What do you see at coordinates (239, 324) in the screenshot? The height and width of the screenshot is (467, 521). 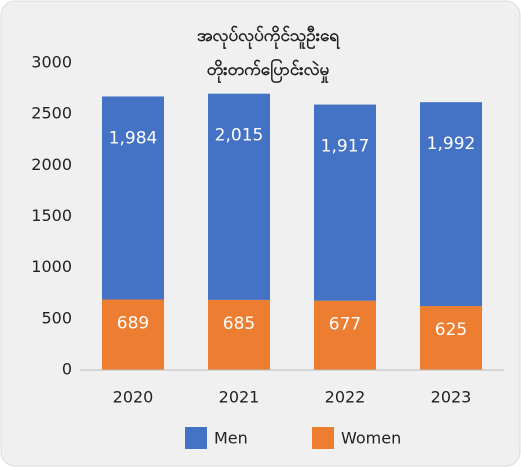 I see `data-label: 685` at bounding box center [239, 324].